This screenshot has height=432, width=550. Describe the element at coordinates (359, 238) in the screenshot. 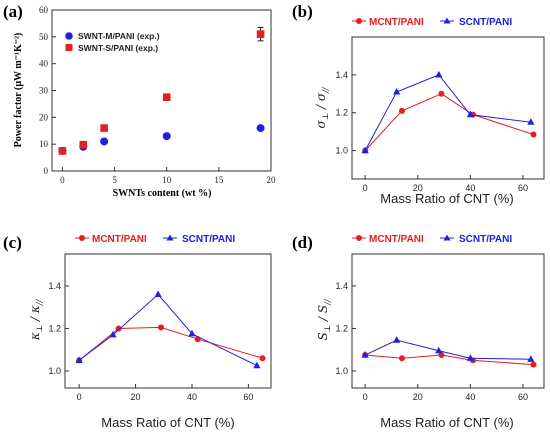

I see `legend-marker-mcnt-d` at that location.